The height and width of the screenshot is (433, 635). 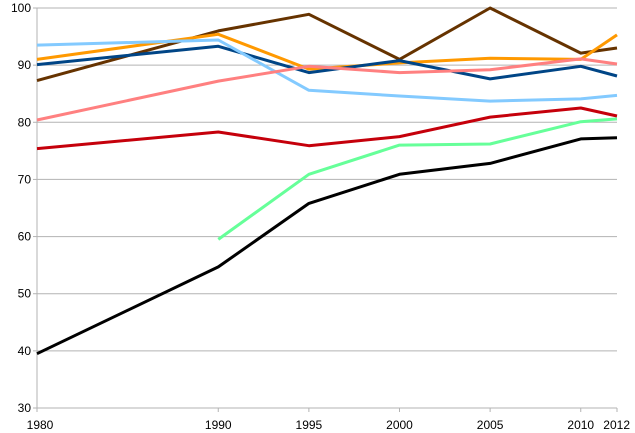 I want to click on x-tick-label: 2010, so click(x=580, y=425).